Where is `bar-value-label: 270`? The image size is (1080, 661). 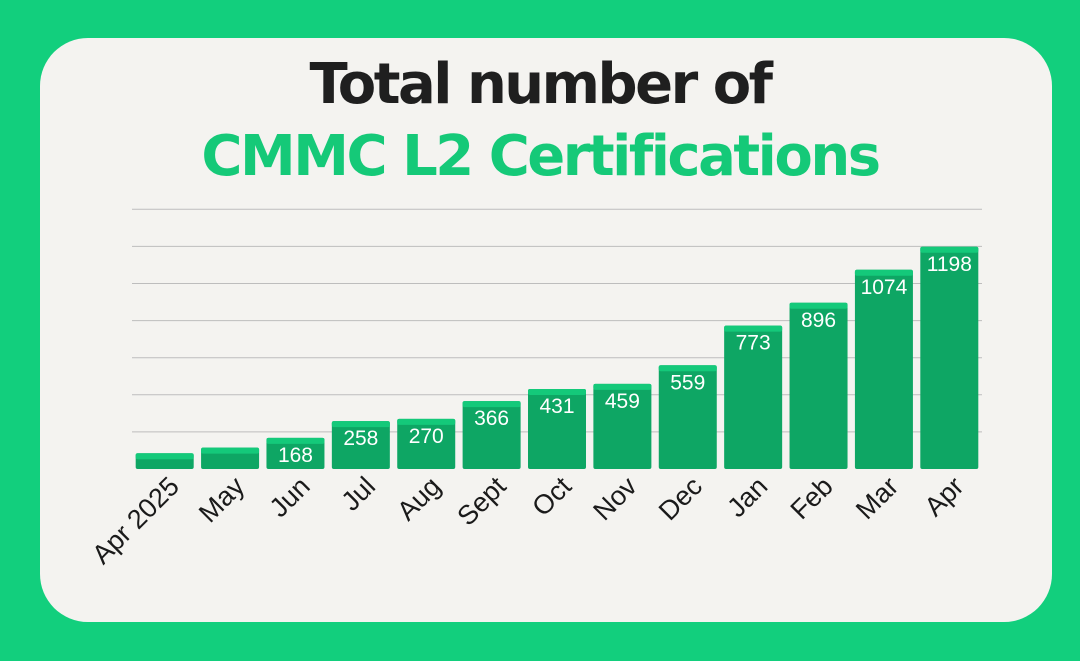
bar-value-label: 270 is located at coordinates (426, 436).